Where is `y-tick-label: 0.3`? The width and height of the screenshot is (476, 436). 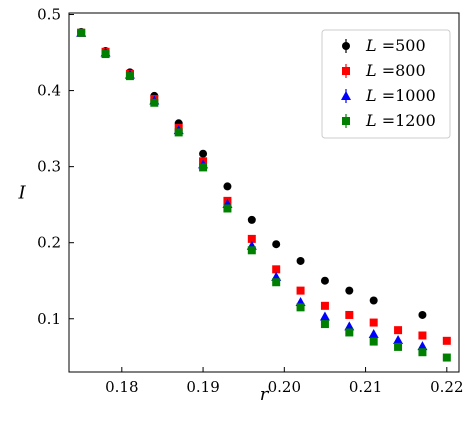 y-tick-label: 0.3 is located at coordinates (49, 167).